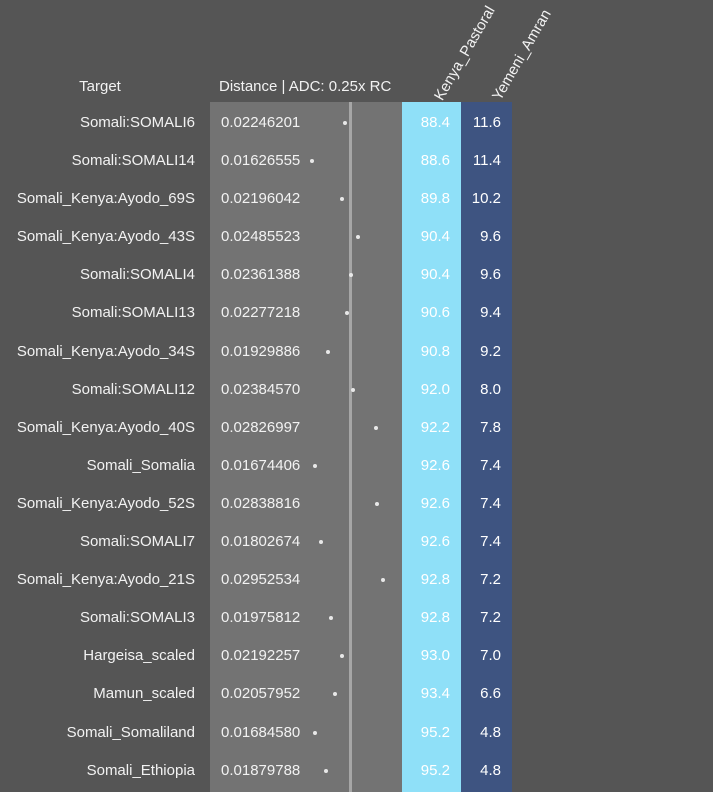 This screenshot has width=713, height=792. What do you see at coordinates (261, 694) in the screenshot?
I see `distance-value: 0.02057952` at bounding box center [261, 694].